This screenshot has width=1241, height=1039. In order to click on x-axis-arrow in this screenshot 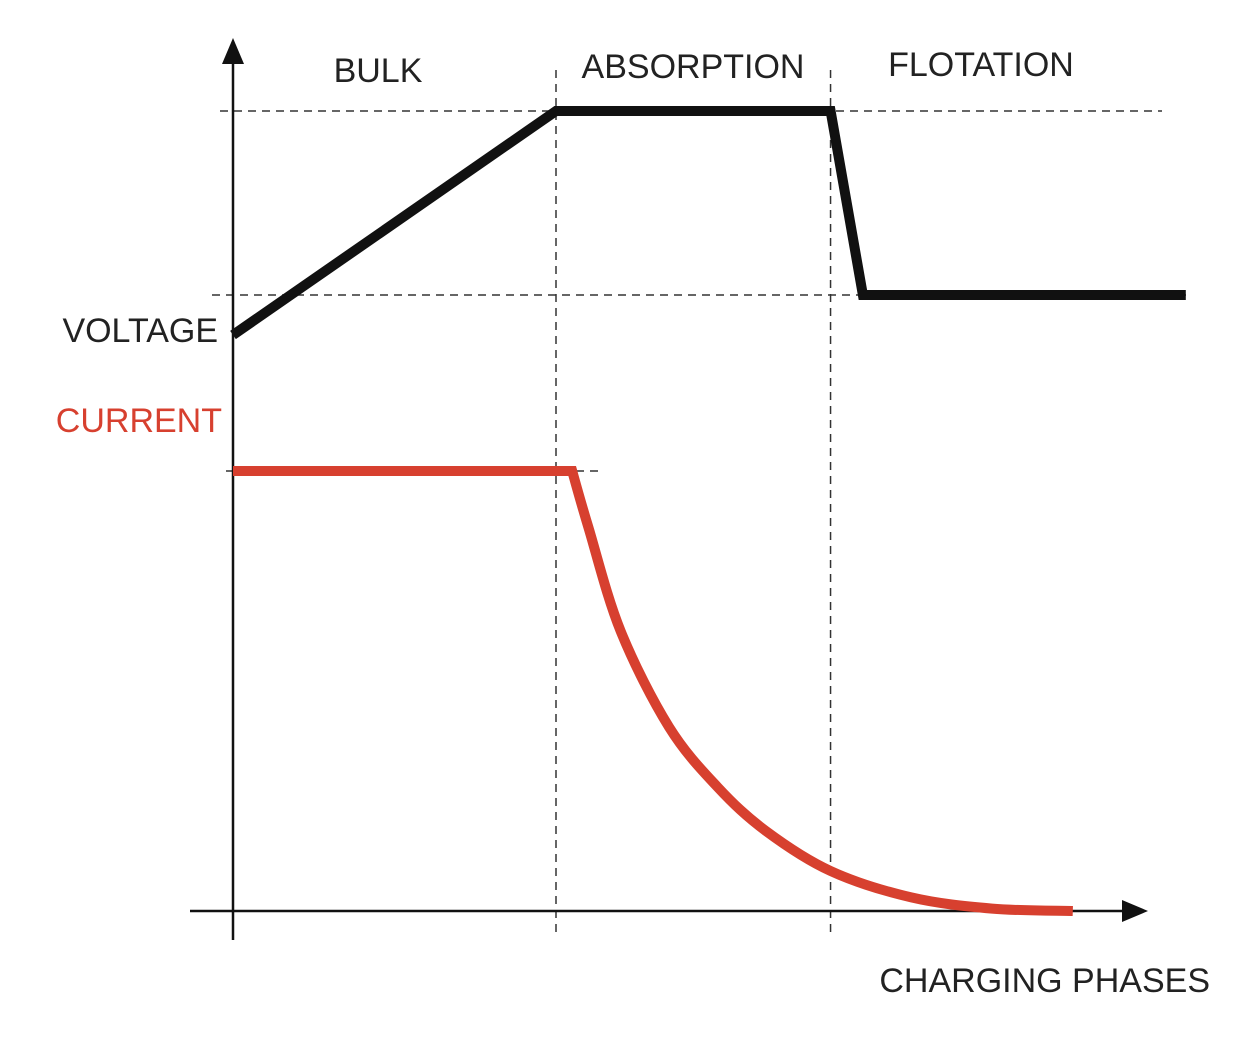, I will do `click(1135, 911)`.